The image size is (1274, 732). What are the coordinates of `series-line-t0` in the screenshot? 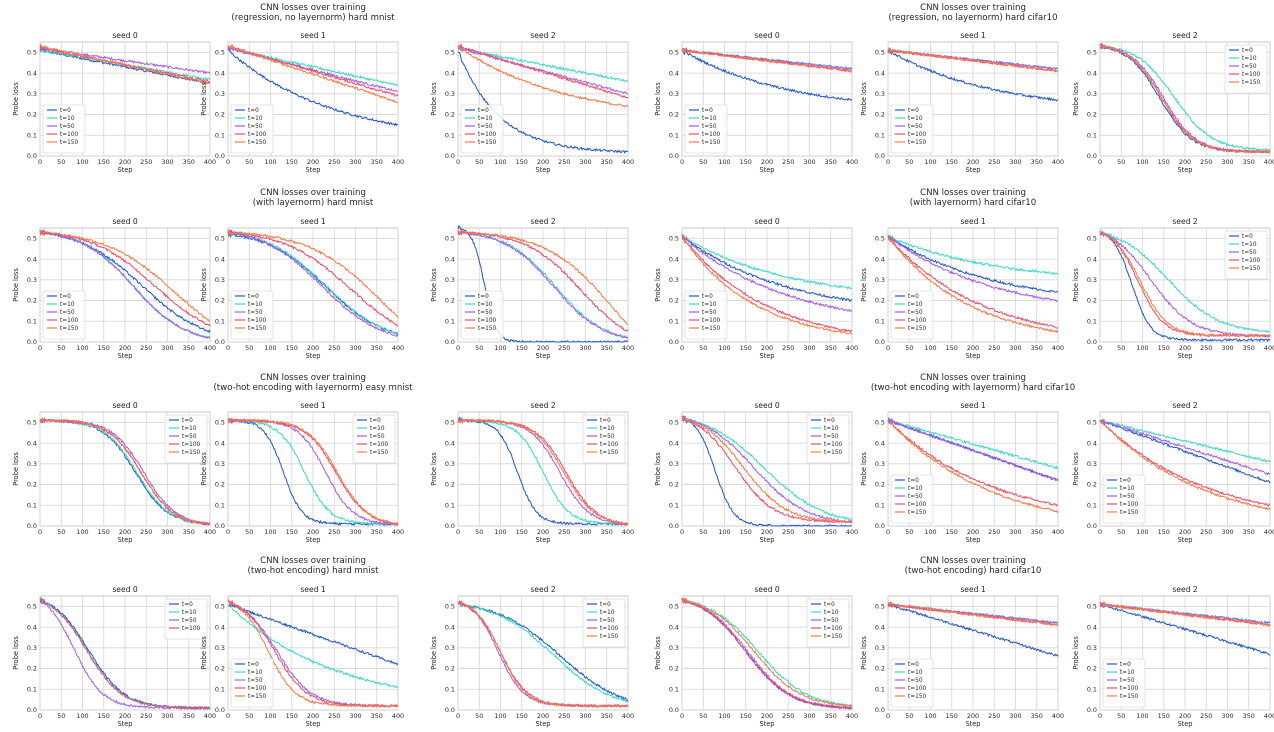 It's located at (767, 268).